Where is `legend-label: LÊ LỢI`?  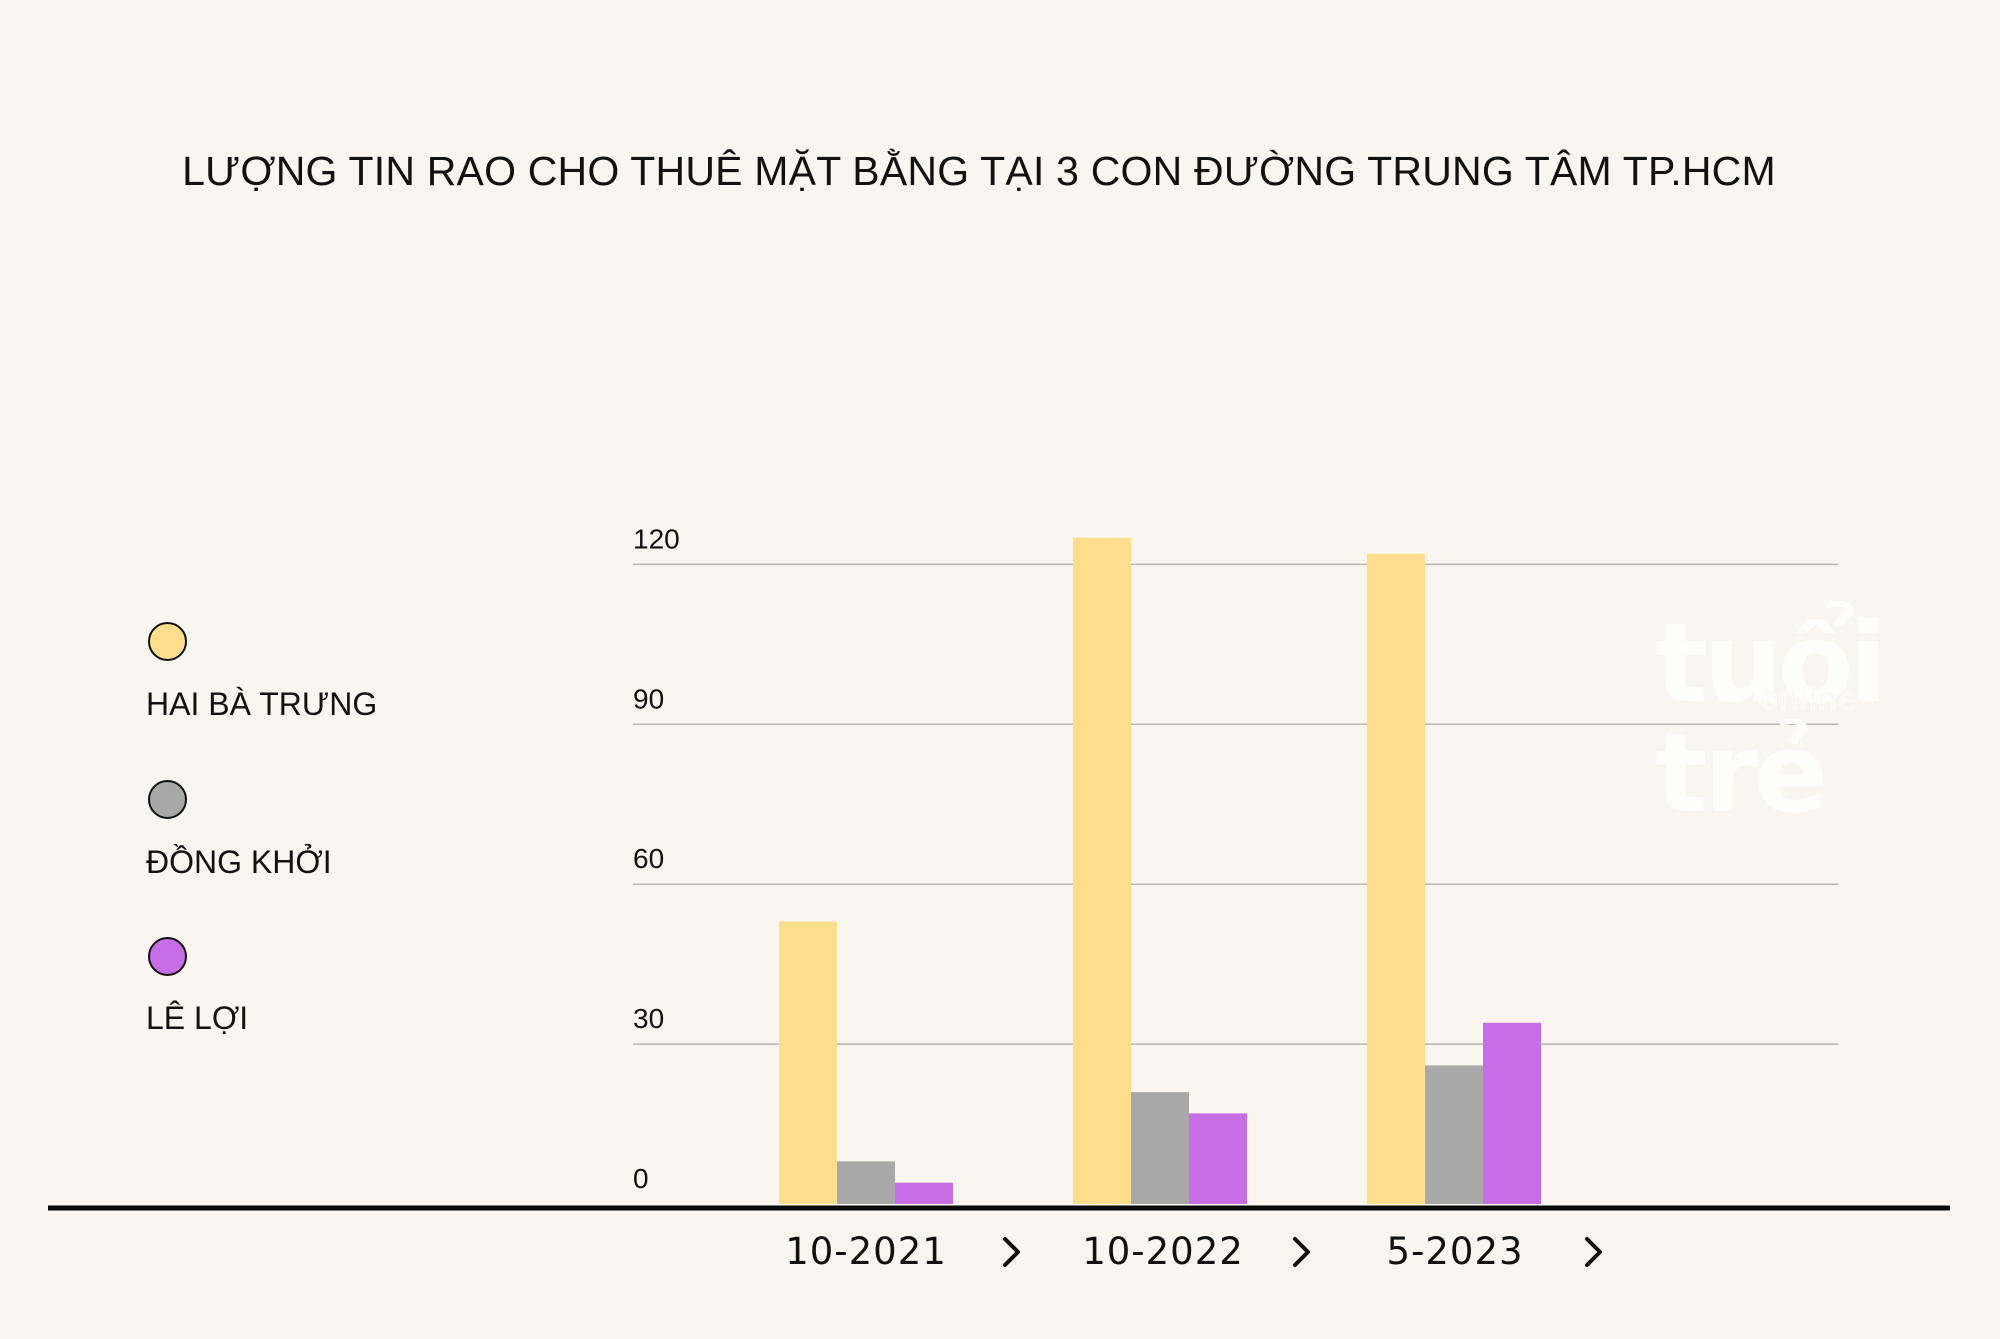
legend-label: LÊ LỢI is located at coordinates (197, 1018).